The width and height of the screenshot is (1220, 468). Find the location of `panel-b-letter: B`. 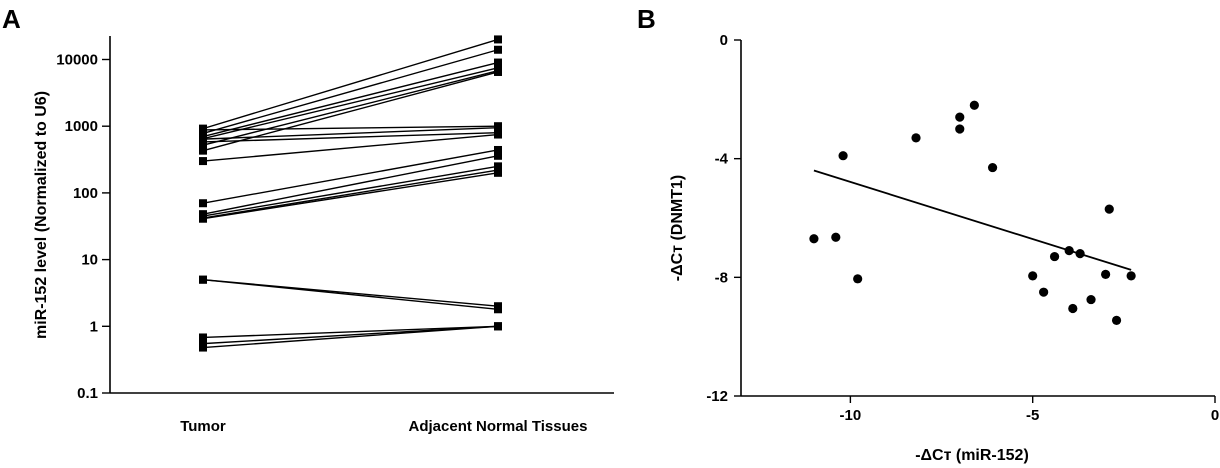

panel-b-letter: B is located at coordinates (646, 19).